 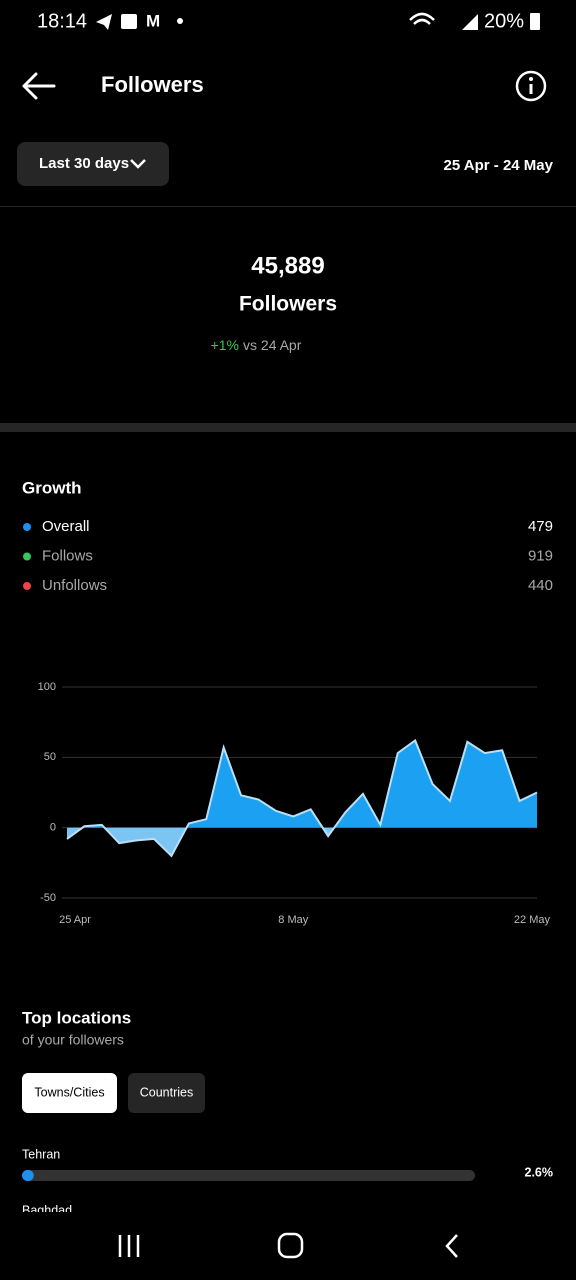 What do you see at coordinates (539, 1172) in the screenshot?
I see `location-value: 2.6%` at bounding box center [539, 1172].